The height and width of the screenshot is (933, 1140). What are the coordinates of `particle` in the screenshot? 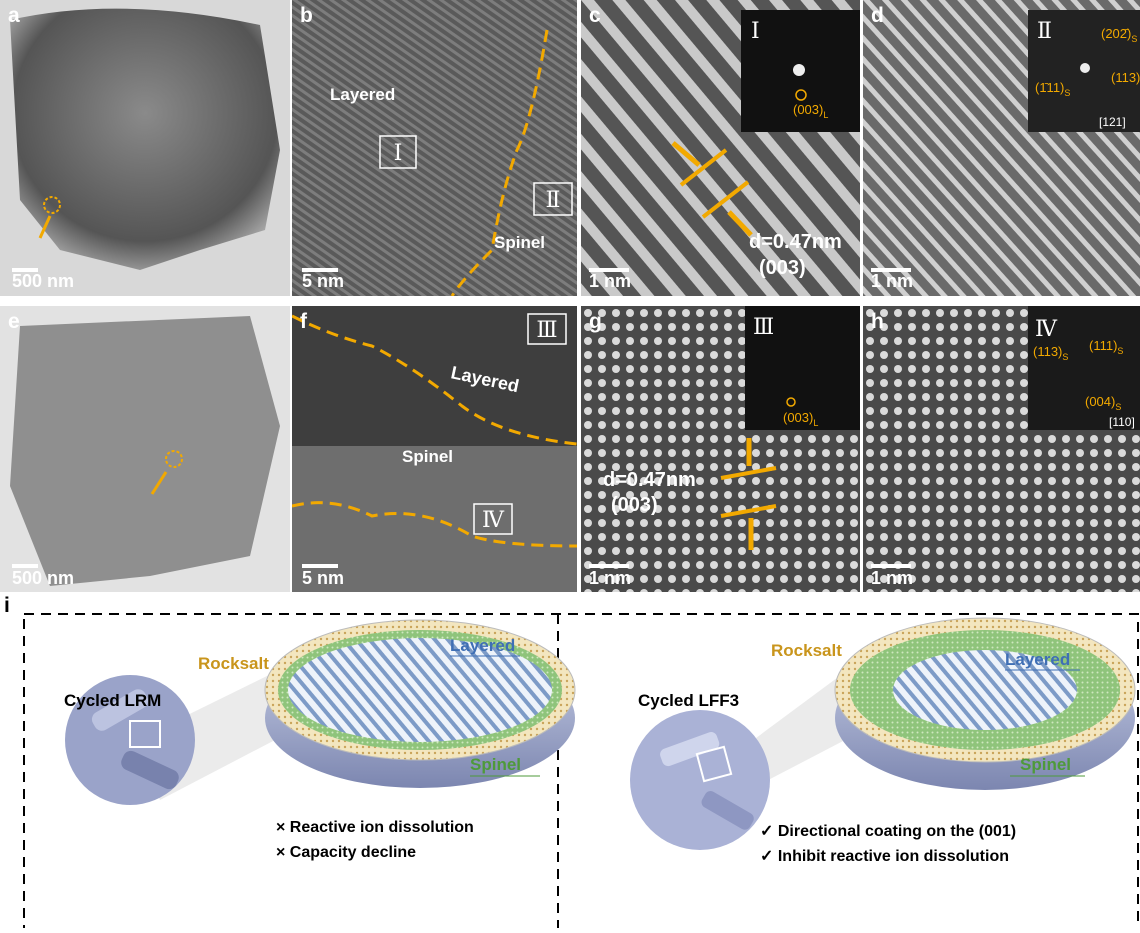 It's located at (700, 780).